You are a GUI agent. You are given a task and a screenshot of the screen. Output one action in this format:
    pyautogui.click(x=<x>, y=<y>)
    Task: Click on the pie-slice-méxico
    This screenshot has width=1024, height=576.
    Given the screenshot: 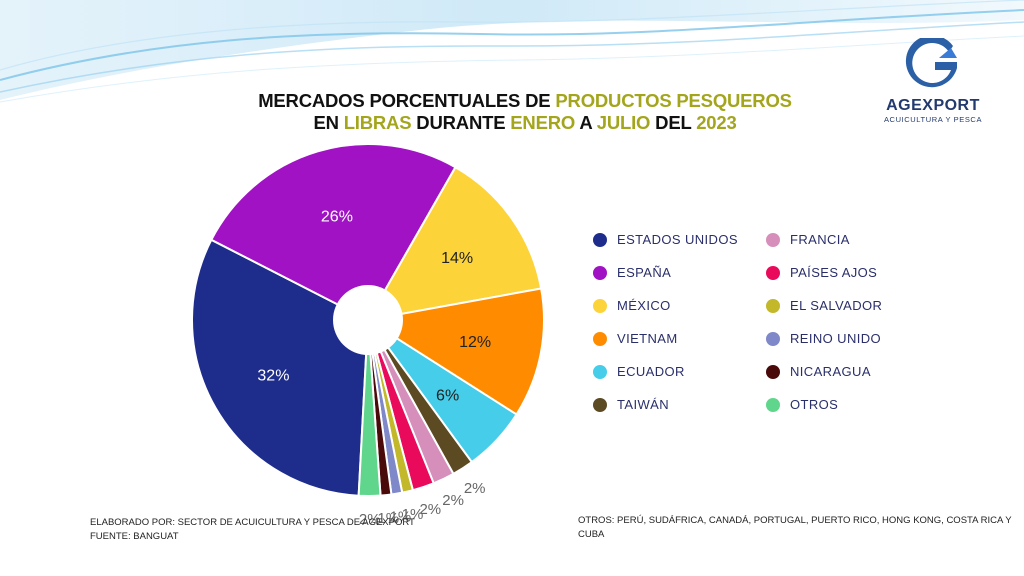 What is the action you would take?
    pyautogui.click(x=454, y=243)
    